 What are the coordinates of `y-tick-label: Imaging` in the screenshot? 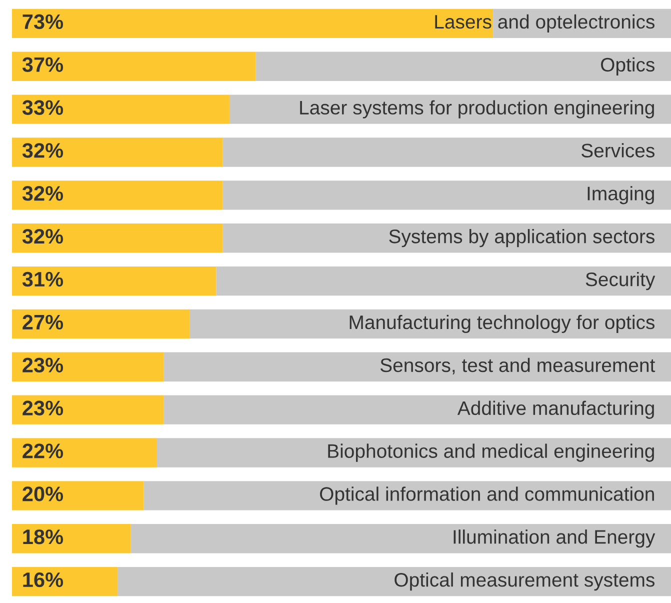 It's located at (621, 195).